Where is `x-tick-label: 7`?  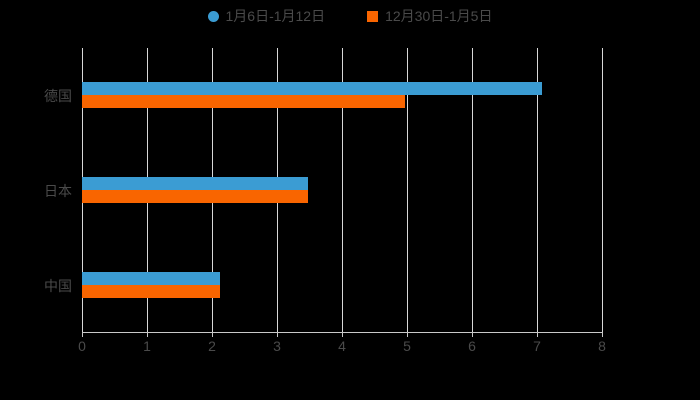
x-tick-label: 7 is located at coordinates (537, 346).